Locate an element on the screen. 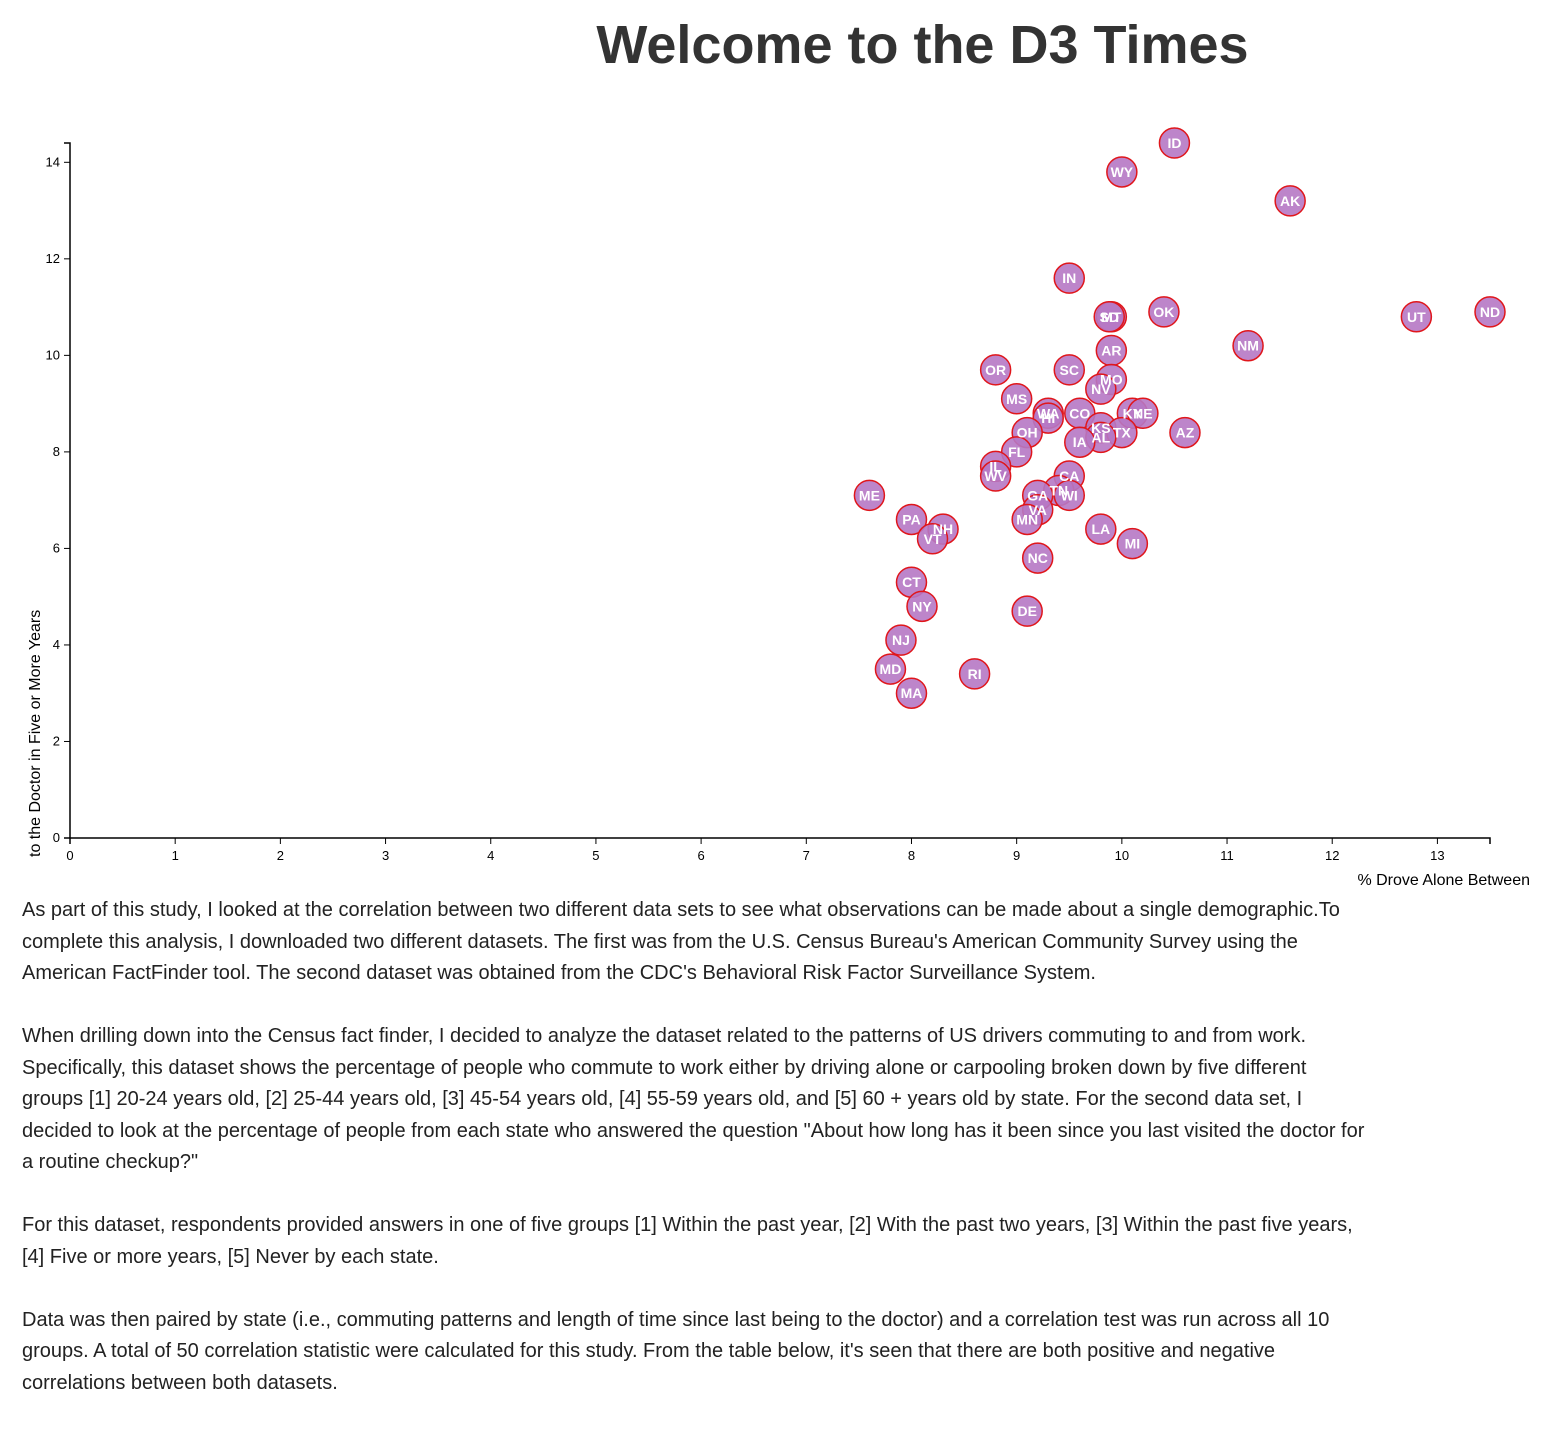 The image size is (1550, 1438). state-label: ND is located at coordinates (1490, 312).